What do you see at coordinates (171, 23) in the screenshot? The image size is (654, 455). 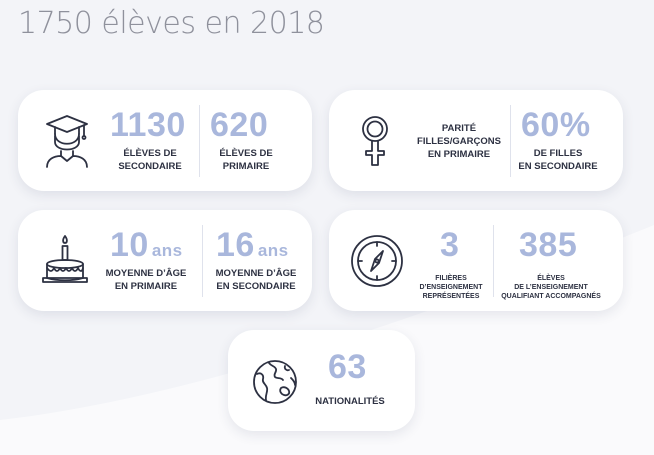 I see `page-title: 1750 élèves en 2018` at bounding box center [171, 23].